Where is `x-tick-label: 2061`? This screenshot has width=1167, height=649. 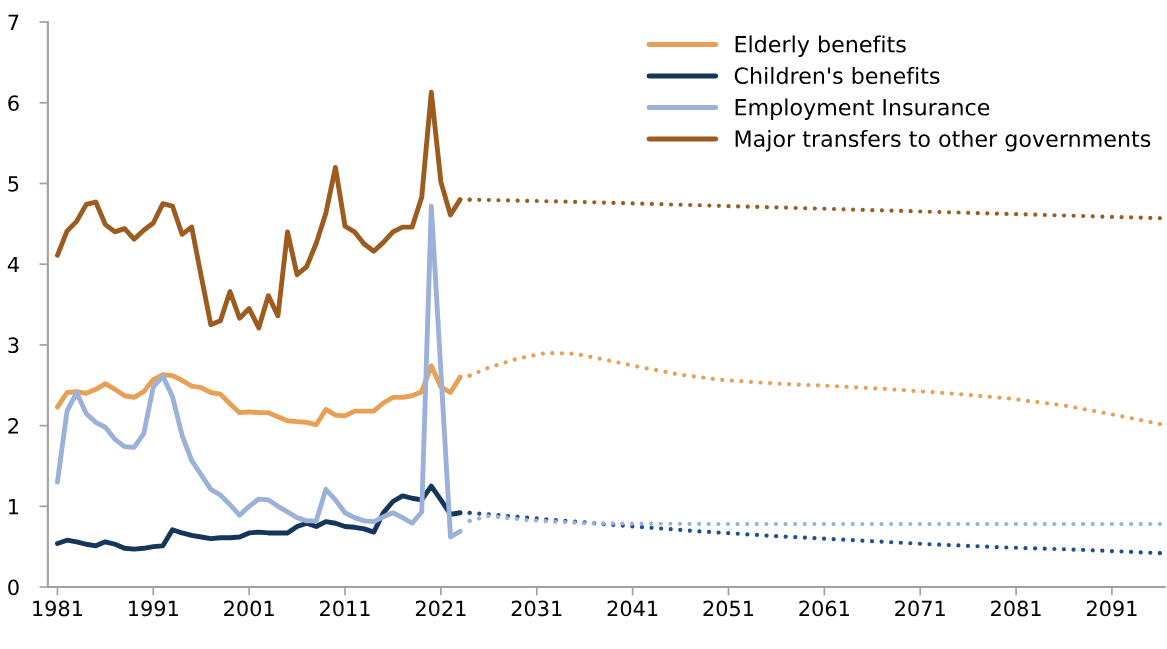 x-tick-label: 2061 is located at coordinates (824, 608).